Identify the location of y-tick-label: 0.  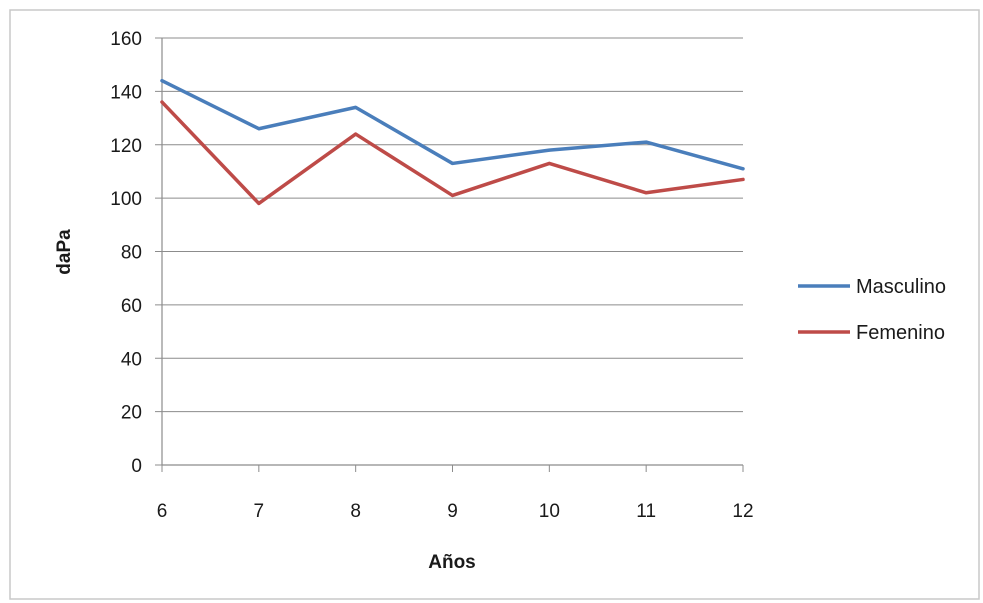
(136, 466).